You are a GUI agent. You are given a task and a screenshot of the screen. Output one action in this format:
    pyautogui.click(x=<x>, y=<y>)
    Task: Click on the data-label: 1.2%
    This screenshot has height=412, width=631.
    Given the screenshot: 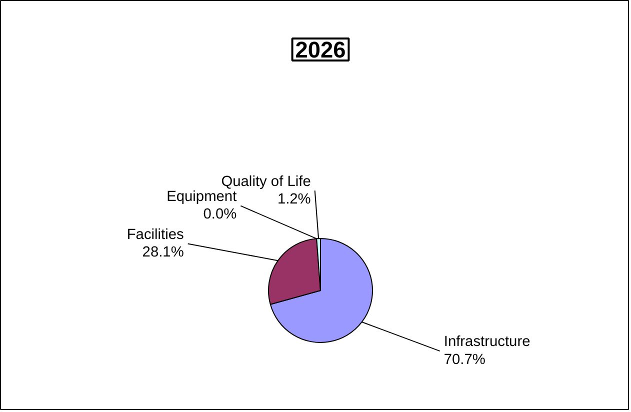 What is the action you would take?
    pyautogui.click(x=294, y=199)
    